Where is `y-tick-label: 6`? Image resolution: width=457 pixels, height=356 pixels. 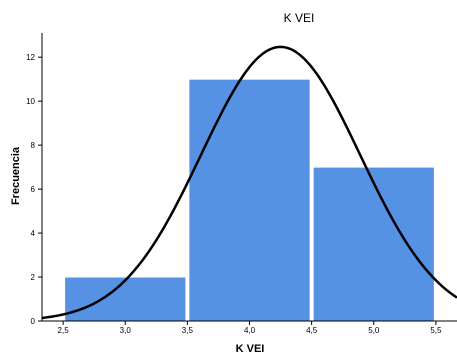
y-tick-label: 6 is located at coordinates (33, 189).